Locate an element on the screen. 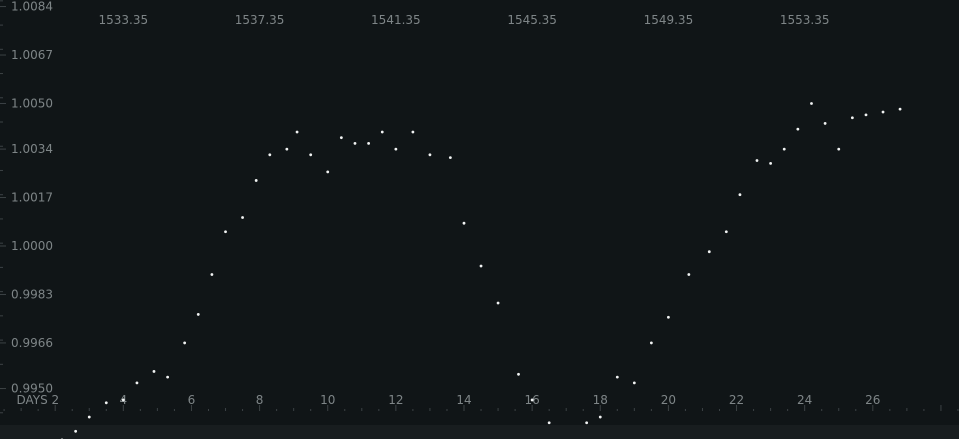 This screenshot has width=959, height=439. bottom-axis-tick-label: 20 is located at coordinates (668, 400).